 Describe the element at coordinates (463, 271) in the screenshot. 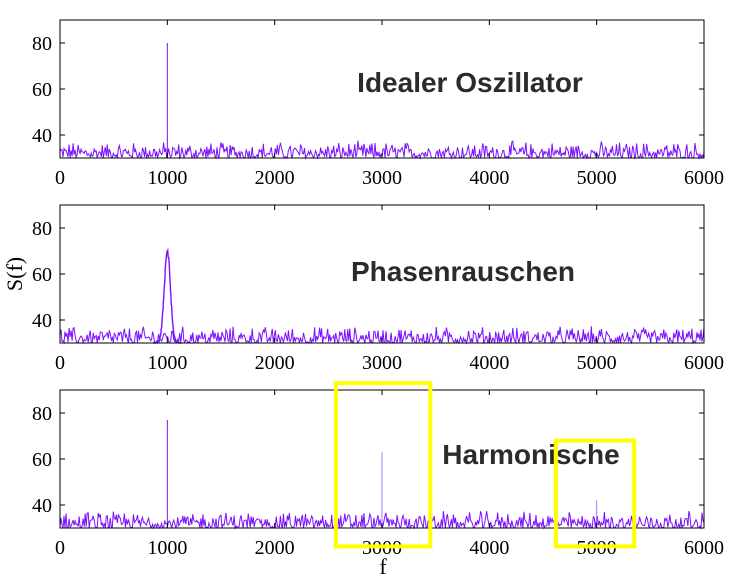

I see `panel-title: Phasenrauschen` at that location.